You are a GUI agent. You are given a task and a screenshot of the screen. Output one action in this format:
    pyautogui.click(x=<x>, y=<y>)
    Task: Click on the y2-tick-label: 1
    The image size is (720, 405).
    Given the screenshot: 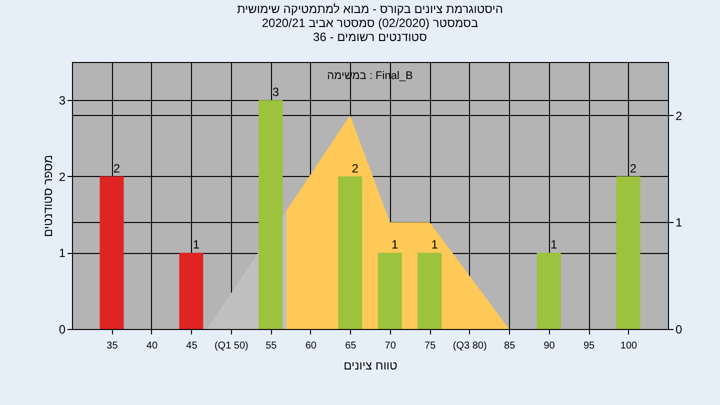 What is the action you would take?
    pyautogui.click(x=679, y=223)
    